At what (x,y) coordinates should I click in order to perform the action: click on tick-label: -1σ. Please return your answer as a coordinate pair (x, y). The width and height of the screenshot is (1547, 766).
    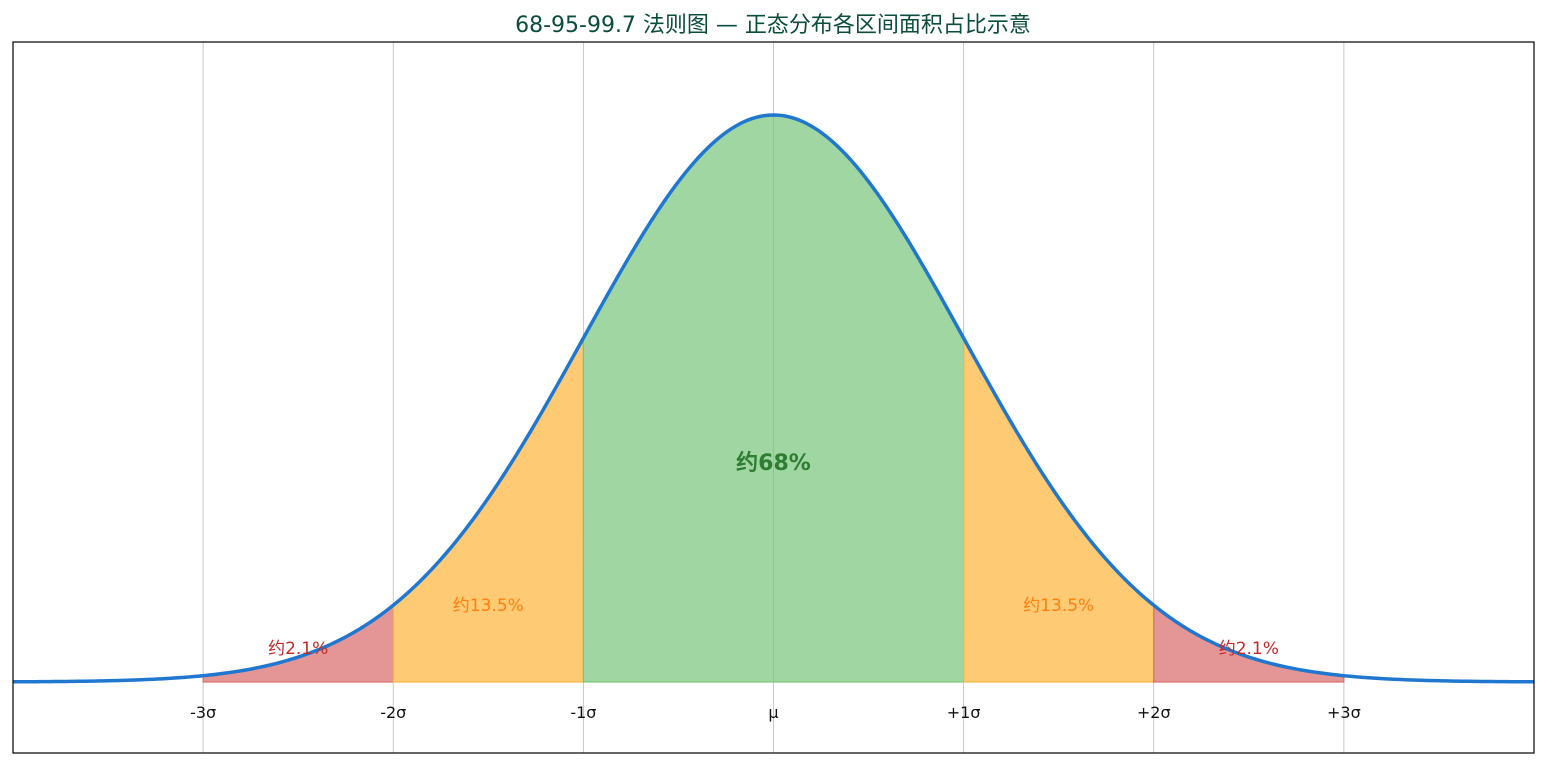
    Looking at the image, I should click on (583, 712).